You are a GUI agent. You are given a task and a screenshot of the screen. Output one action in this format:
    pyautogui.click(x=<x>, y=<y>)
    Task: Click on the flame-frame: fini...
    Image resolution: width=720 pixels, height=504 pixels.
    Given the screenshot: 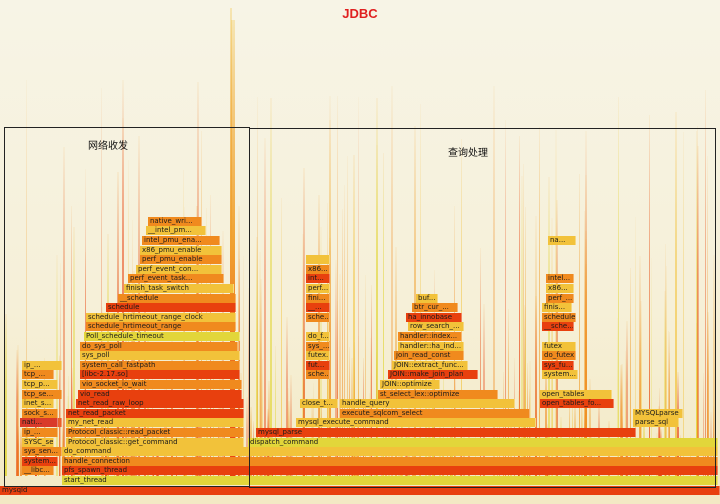 What is the action you would take?
    pyautogui.click(x=318, y=298)
    